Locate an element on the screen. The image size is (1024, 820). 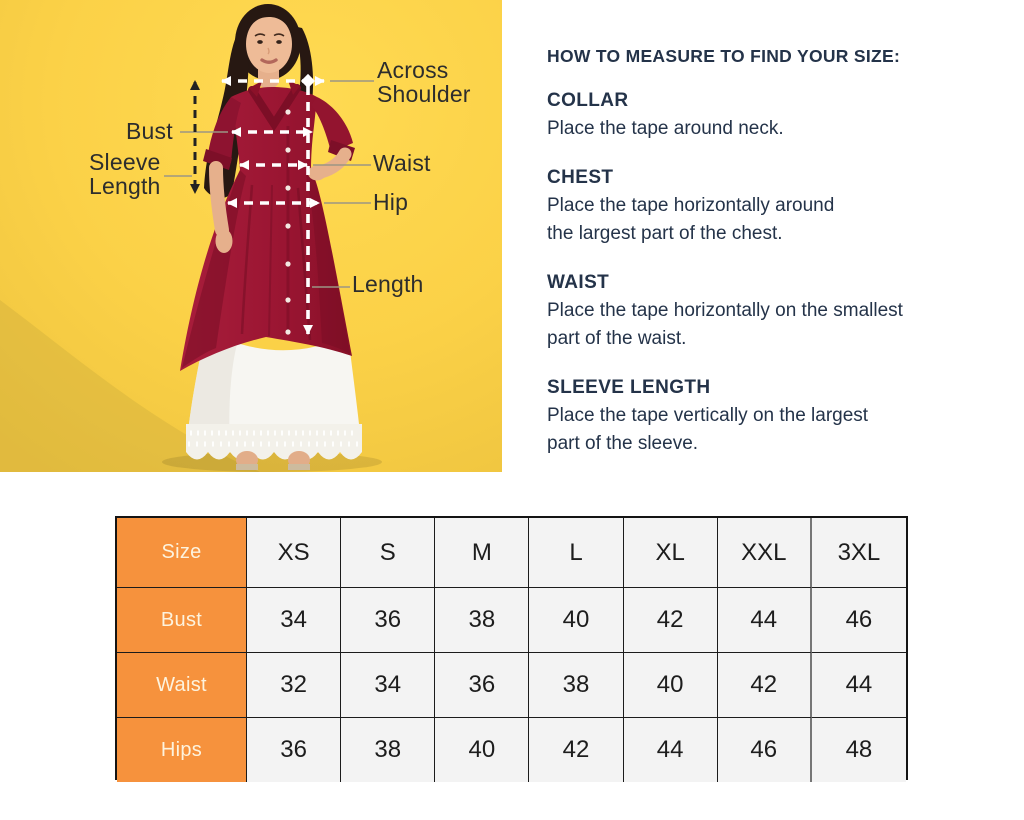
bust-row-label: Bust is located at coordinates (182, 620).